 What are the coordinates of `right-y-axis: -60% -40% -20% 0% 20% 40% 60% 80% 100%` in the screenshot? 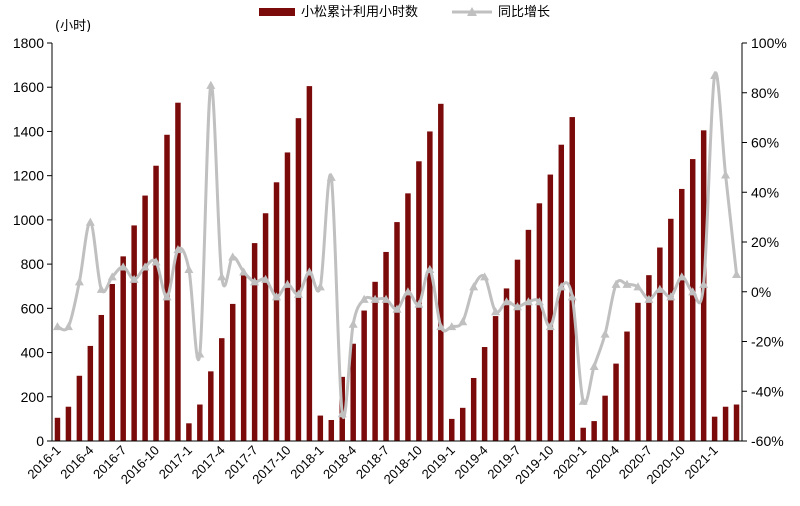 It's located at (764, 242).